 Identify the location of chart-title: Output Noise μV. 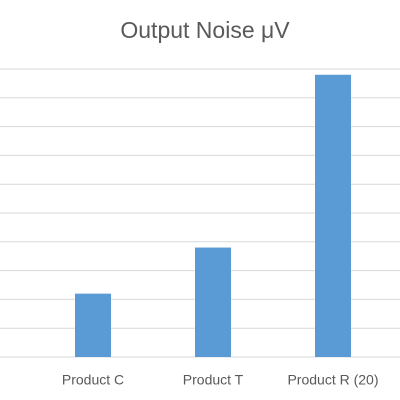
(205, 30).